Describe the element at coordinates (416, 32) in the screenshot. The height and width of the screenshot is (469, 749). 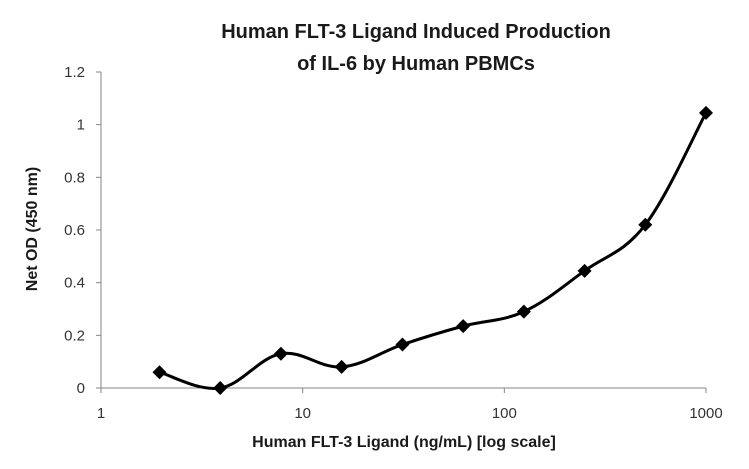
I see `chart-title-line-1: Human FLT-3 Ligand Induced Production` at that location.